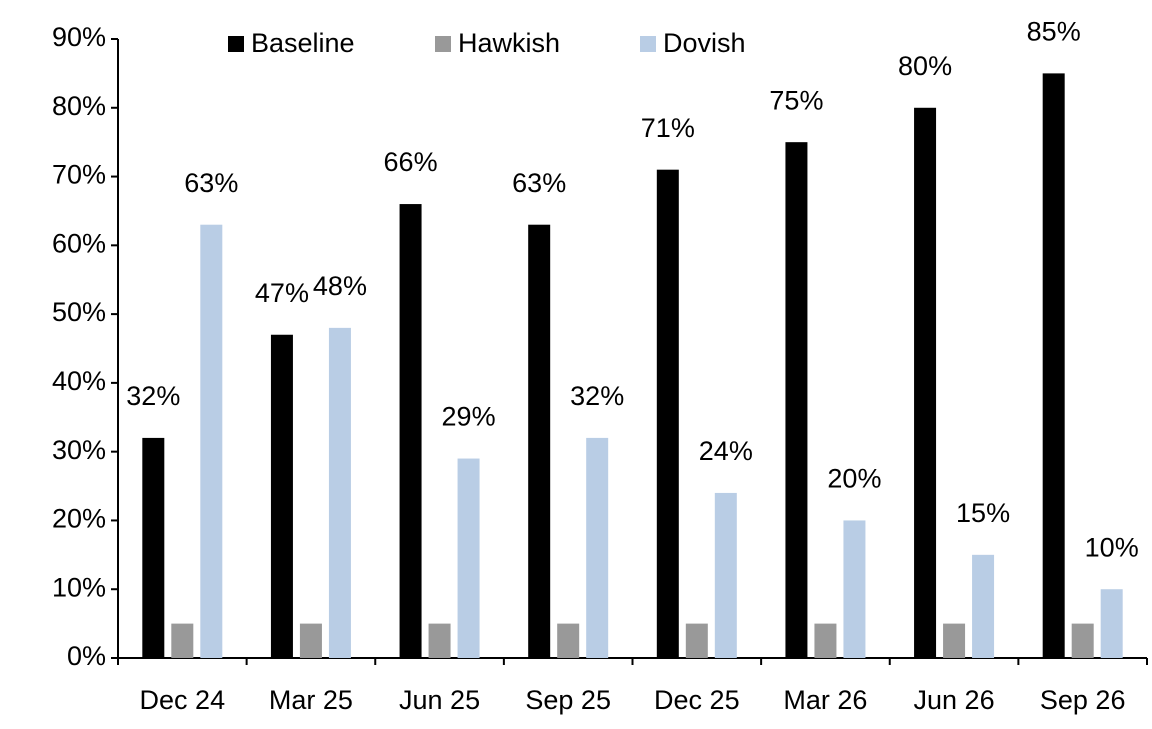 The image size is (1152, 729). Describe the element at coordinates (79, 175) in the screenshot. I see `y-tick-label: 70%` at that location.